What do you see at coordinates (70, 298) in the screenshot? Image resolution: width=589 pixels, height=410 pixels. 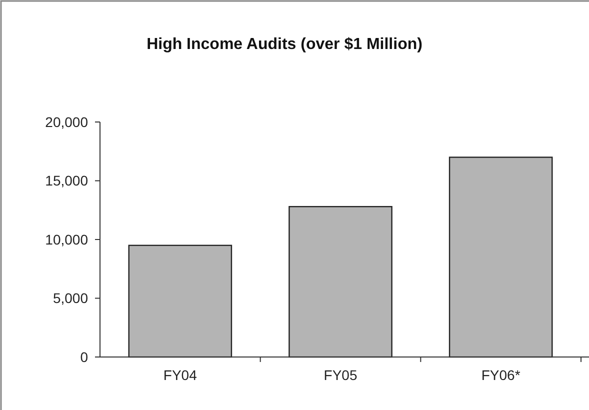 I see `y-tick-label: 5,000` at bounding box center [70, 298].